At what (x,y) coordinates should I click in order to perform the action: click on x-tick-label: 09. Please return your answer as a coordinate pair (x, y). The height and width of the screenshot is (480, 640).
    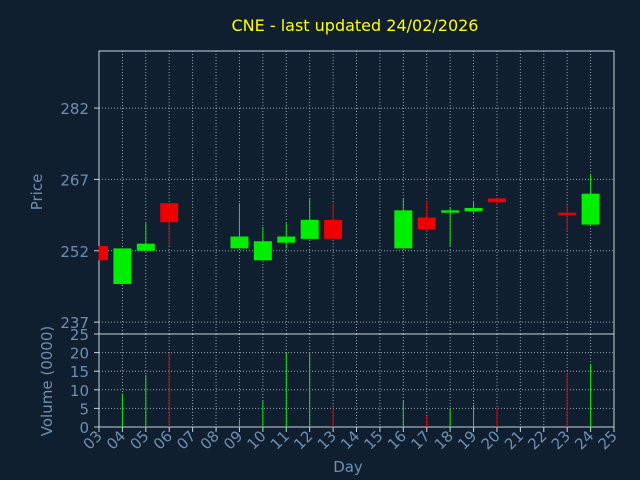
    Looking at the image, I should click on (233, 440).